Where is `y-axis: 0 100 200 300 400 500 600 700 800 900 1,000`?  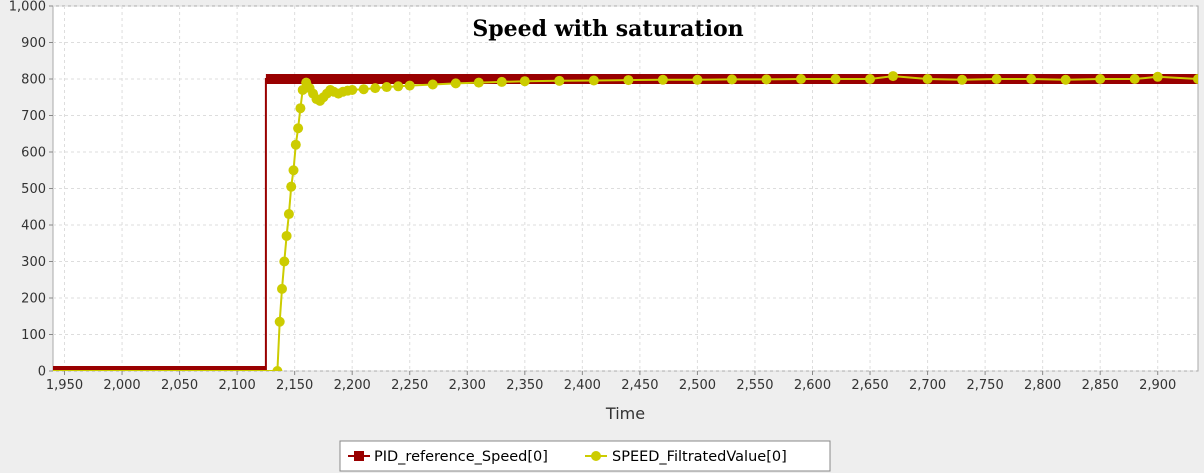
y-axis: 0 100 200 300 400 500 600 700 800 900 1,000 is located at coordinates (31, 190).